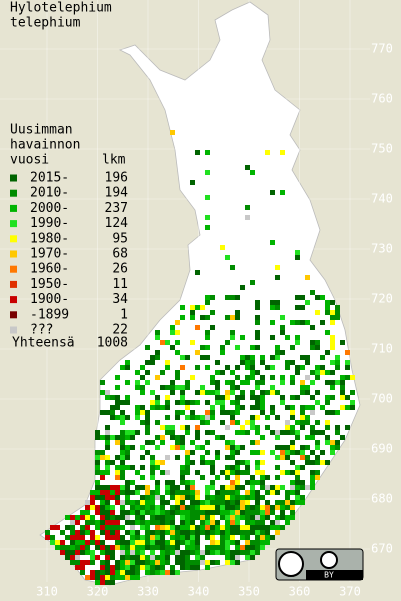 The image size is (401, 601). I want to click on legend-count: 194, so click(117, 193).